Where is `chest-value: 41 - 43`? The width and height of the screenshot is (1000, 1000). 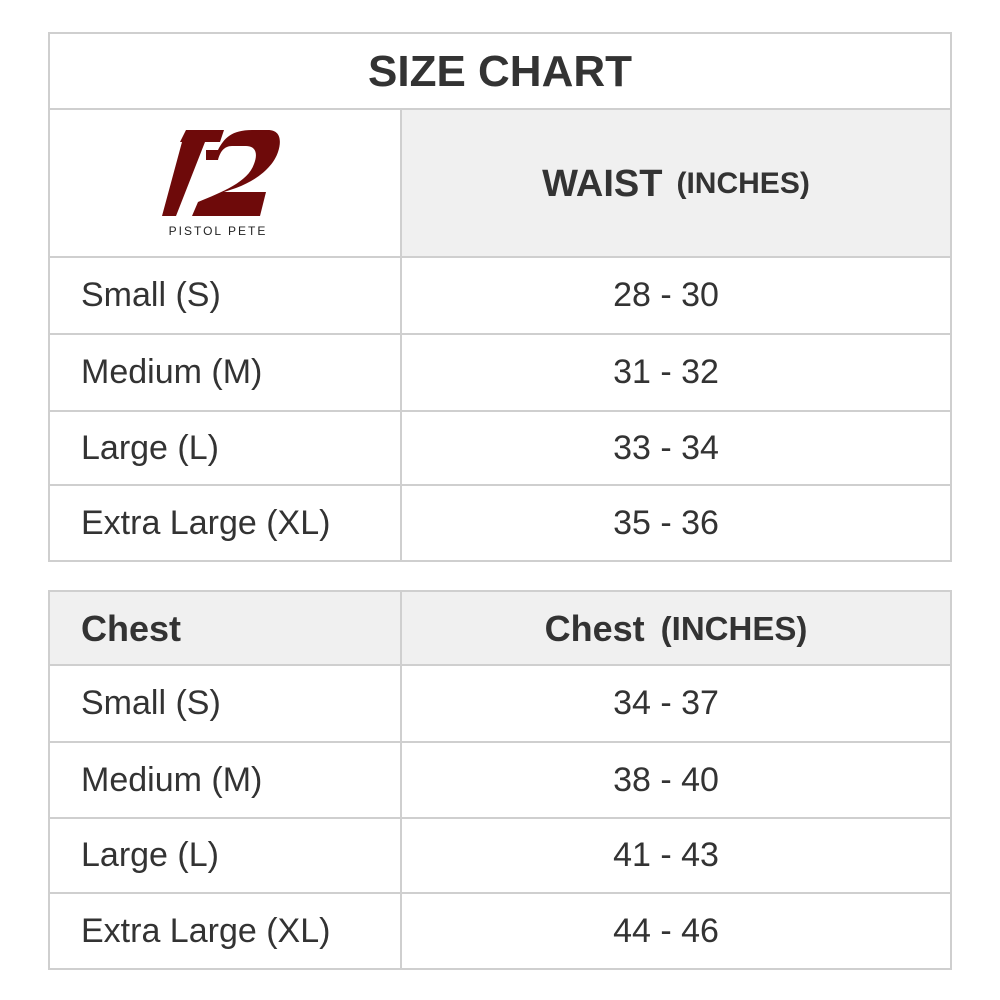
chest-value: 41 - 43 is located at coordinates (675, 855).